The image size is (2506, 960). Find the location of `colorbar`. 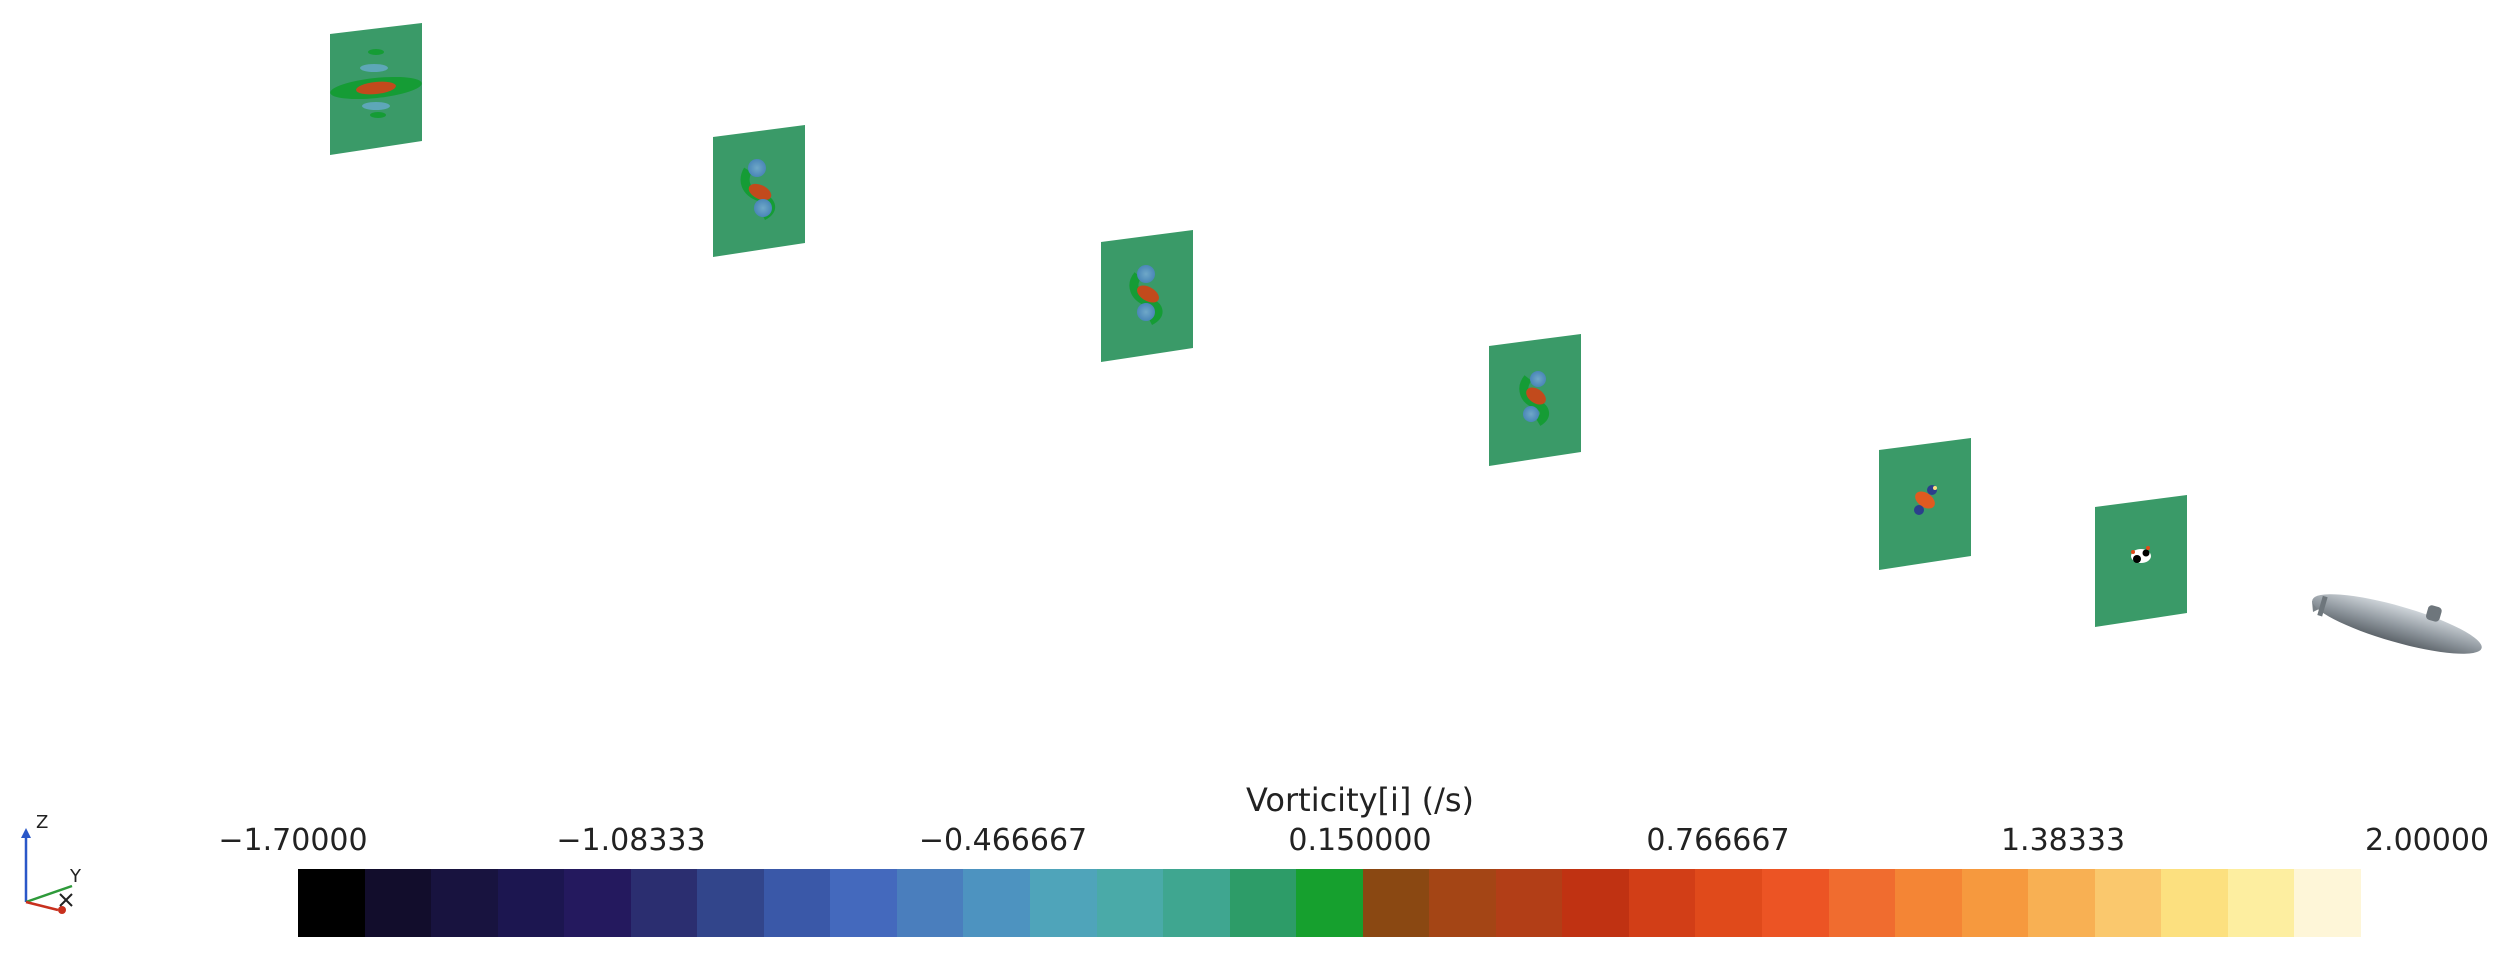

colorbar is located at coordinates (1329, 903).